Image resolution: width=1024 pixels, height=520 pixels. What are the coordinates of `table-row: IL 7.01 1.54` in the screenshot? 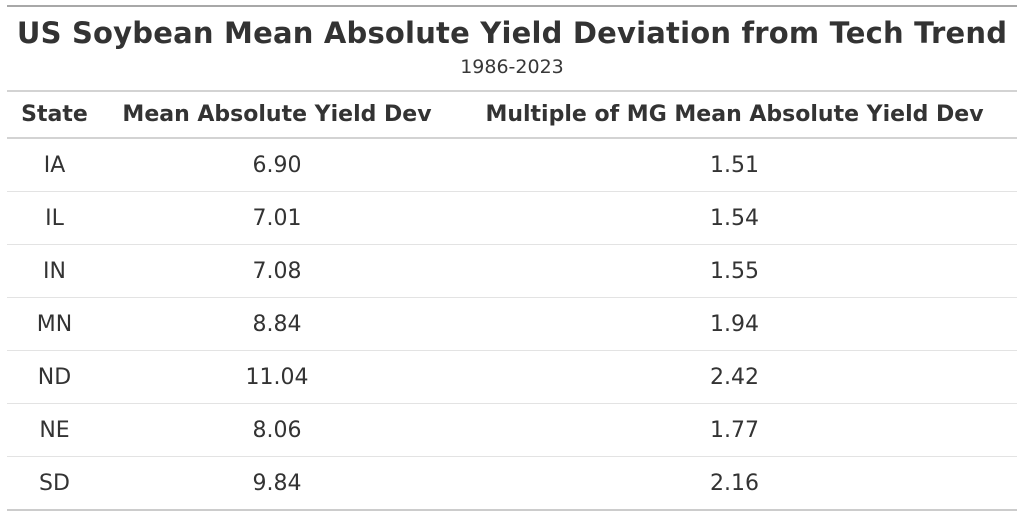 It's located at (512, 218).